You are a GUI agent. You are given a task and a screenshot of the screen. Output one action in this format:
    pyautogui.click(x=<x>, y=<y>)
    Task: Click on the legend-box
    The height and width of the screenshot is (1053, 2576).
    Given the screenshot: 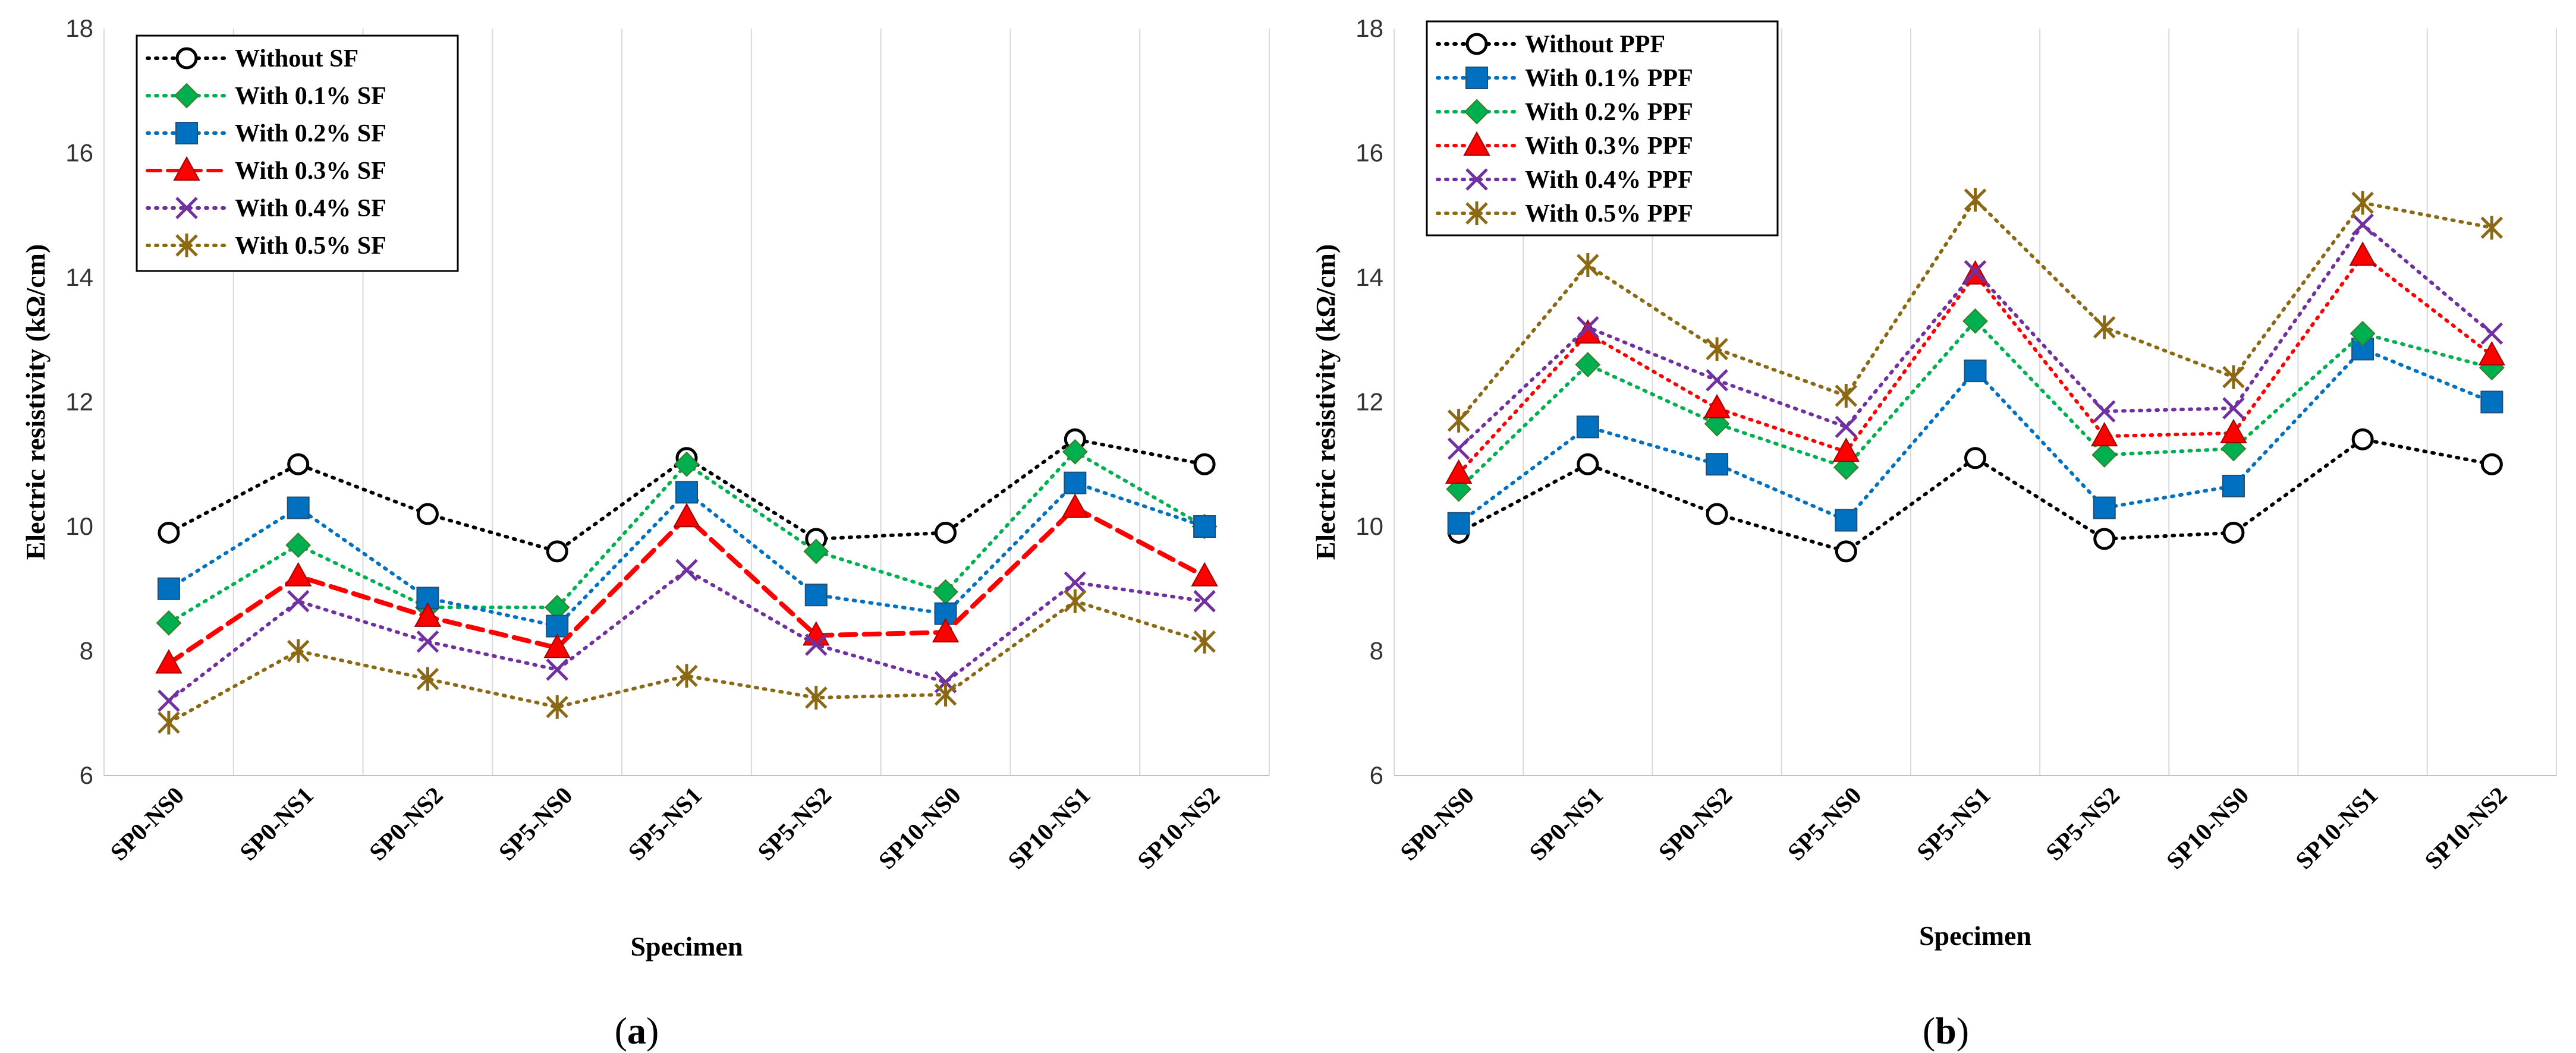 What is the action you would take?
    pyautogui.click(x=297, y=153)
    